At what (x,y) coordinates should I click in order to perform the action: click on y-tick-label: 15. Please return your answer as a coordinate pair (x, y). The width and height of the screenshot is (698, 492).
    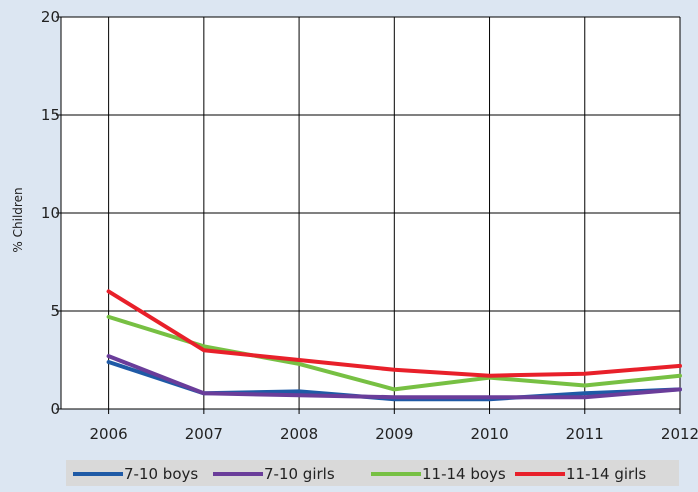
    Looking at the image, I should click on (50, 115).